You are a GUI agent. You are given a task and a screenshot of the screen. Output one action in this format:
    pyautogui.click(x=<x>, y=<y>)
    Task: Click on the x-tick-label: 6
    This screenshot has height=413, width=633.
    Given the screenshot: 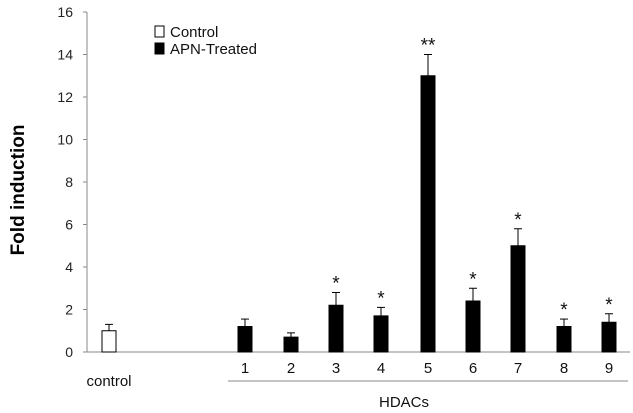 What is the action you would take?
    pyautogui.click(x=473, y=368)
    